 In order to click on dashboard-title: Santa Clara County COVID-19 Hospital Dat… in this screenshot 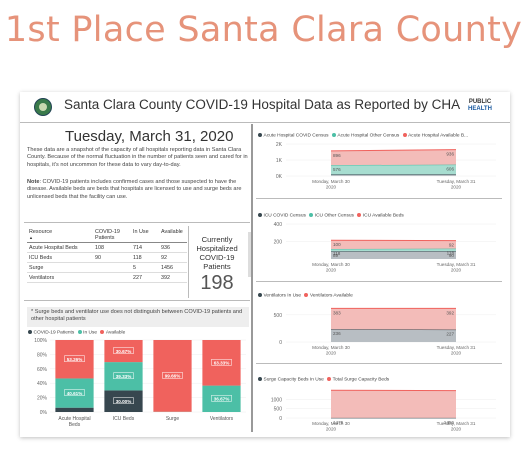, I will do `click(262, 104)`.